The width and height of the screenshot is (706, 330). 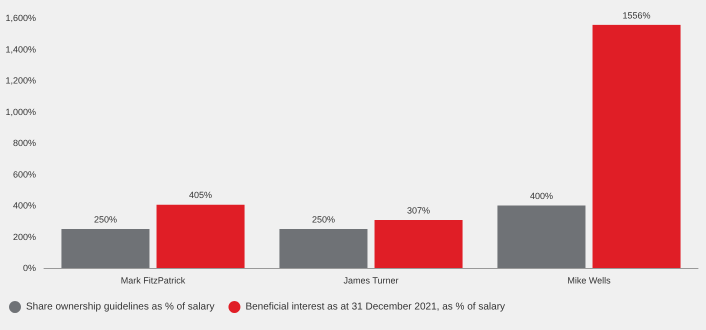 What do you see at coordinates (371, 281) in the screenshot?
I see `x-tick-label: James Turner` at bounding box center [371, 281].